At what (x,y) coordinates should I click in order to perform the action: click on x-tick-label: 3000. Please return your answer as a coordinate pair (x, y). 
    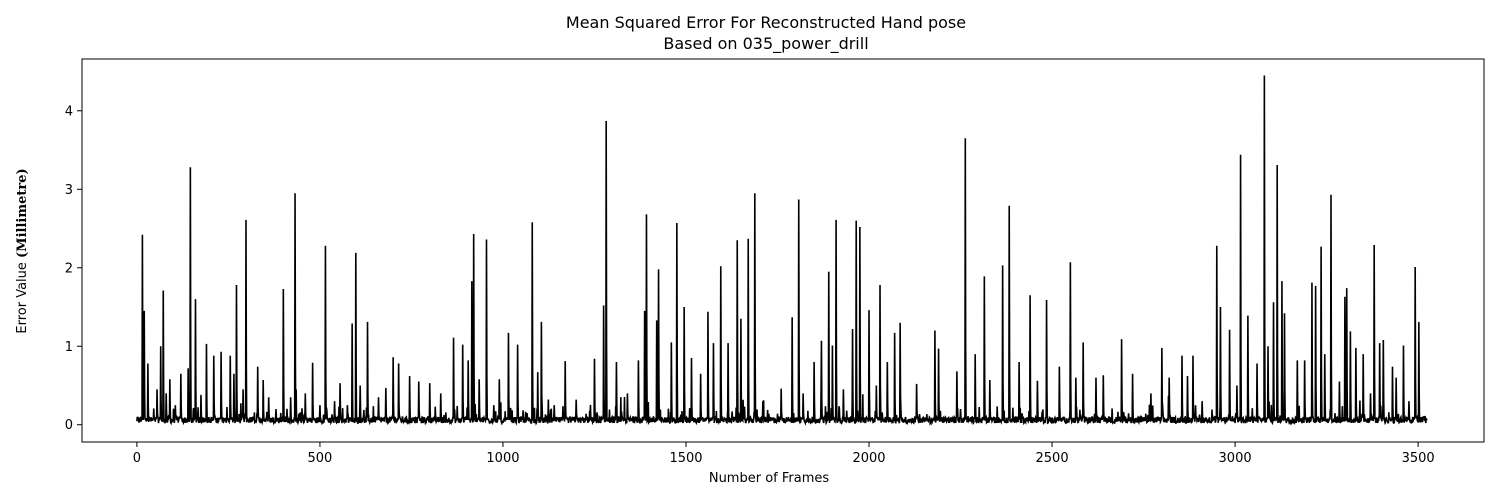
    Looking at the image, I should click on (1235, 458).